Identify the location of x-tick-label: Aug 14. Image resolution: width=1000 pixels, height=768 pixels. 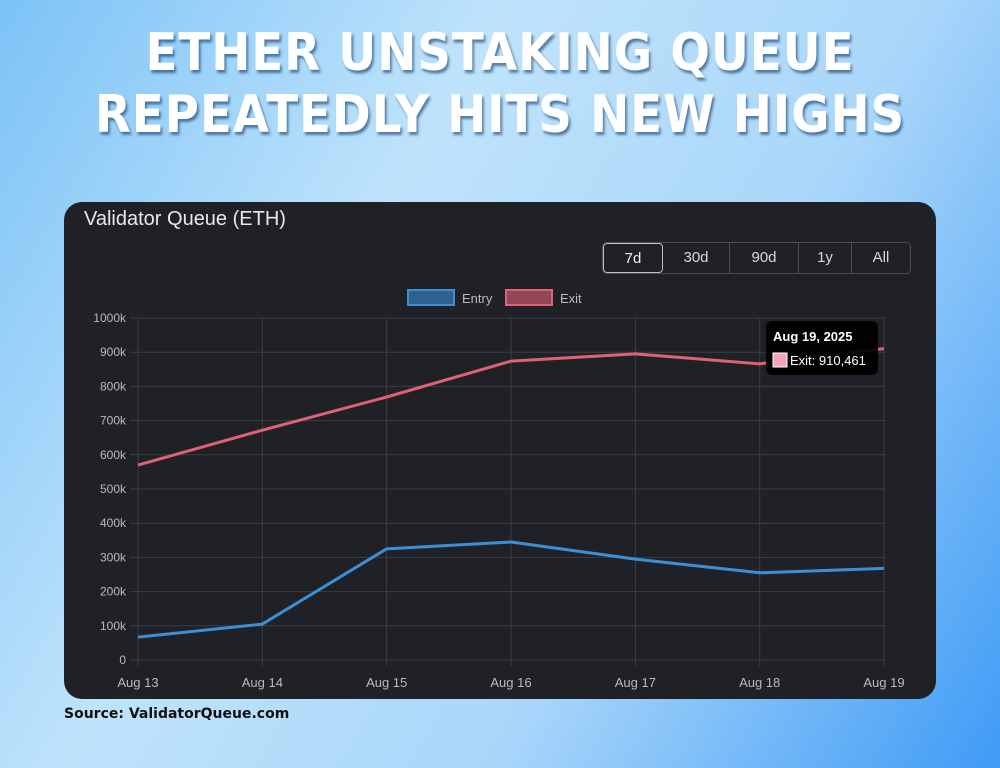
(262, 682).